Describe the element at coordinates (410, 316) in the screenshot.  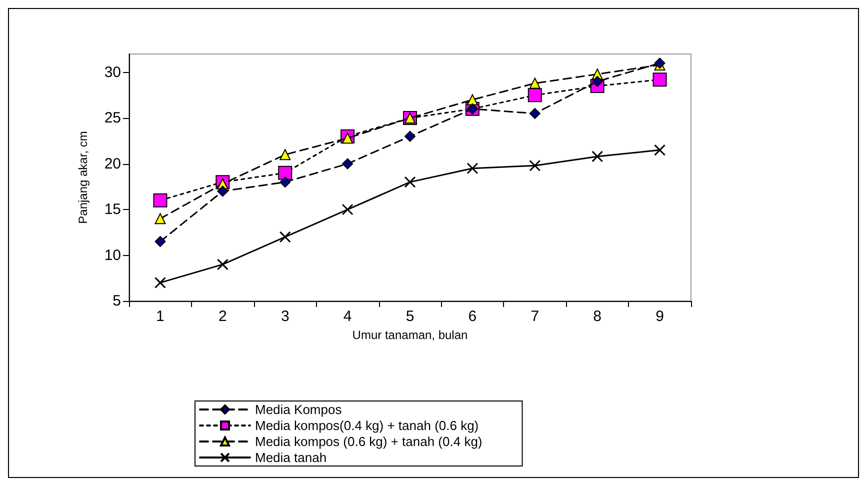
I see `x-tick-label: 5` at that location.